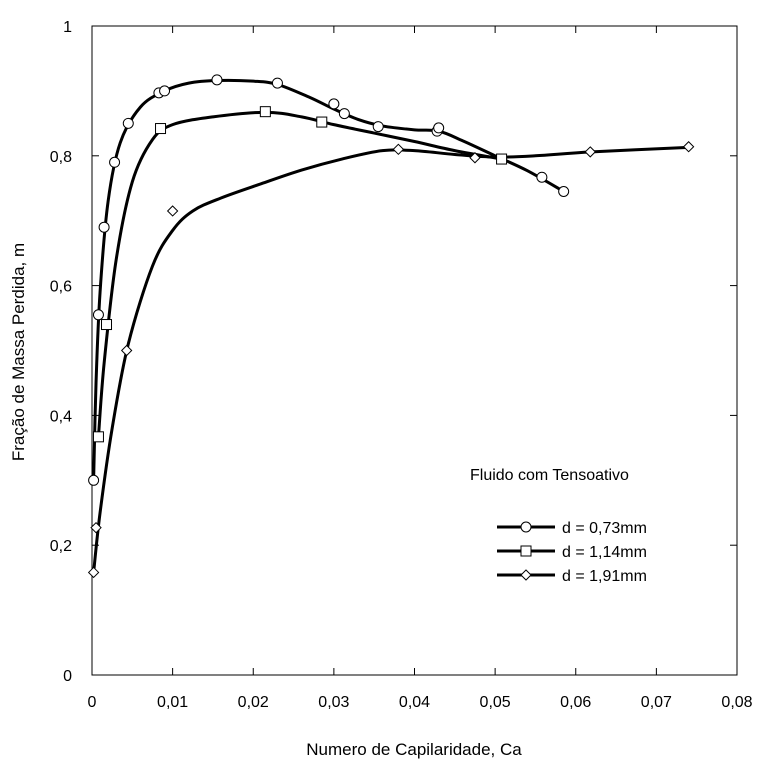 The height and width of the screenshot is (765, 763). Describe the element at coordinates (549, 475) in the screenshot. I see `legend-title: Fluido com Tensoativo` at that location.